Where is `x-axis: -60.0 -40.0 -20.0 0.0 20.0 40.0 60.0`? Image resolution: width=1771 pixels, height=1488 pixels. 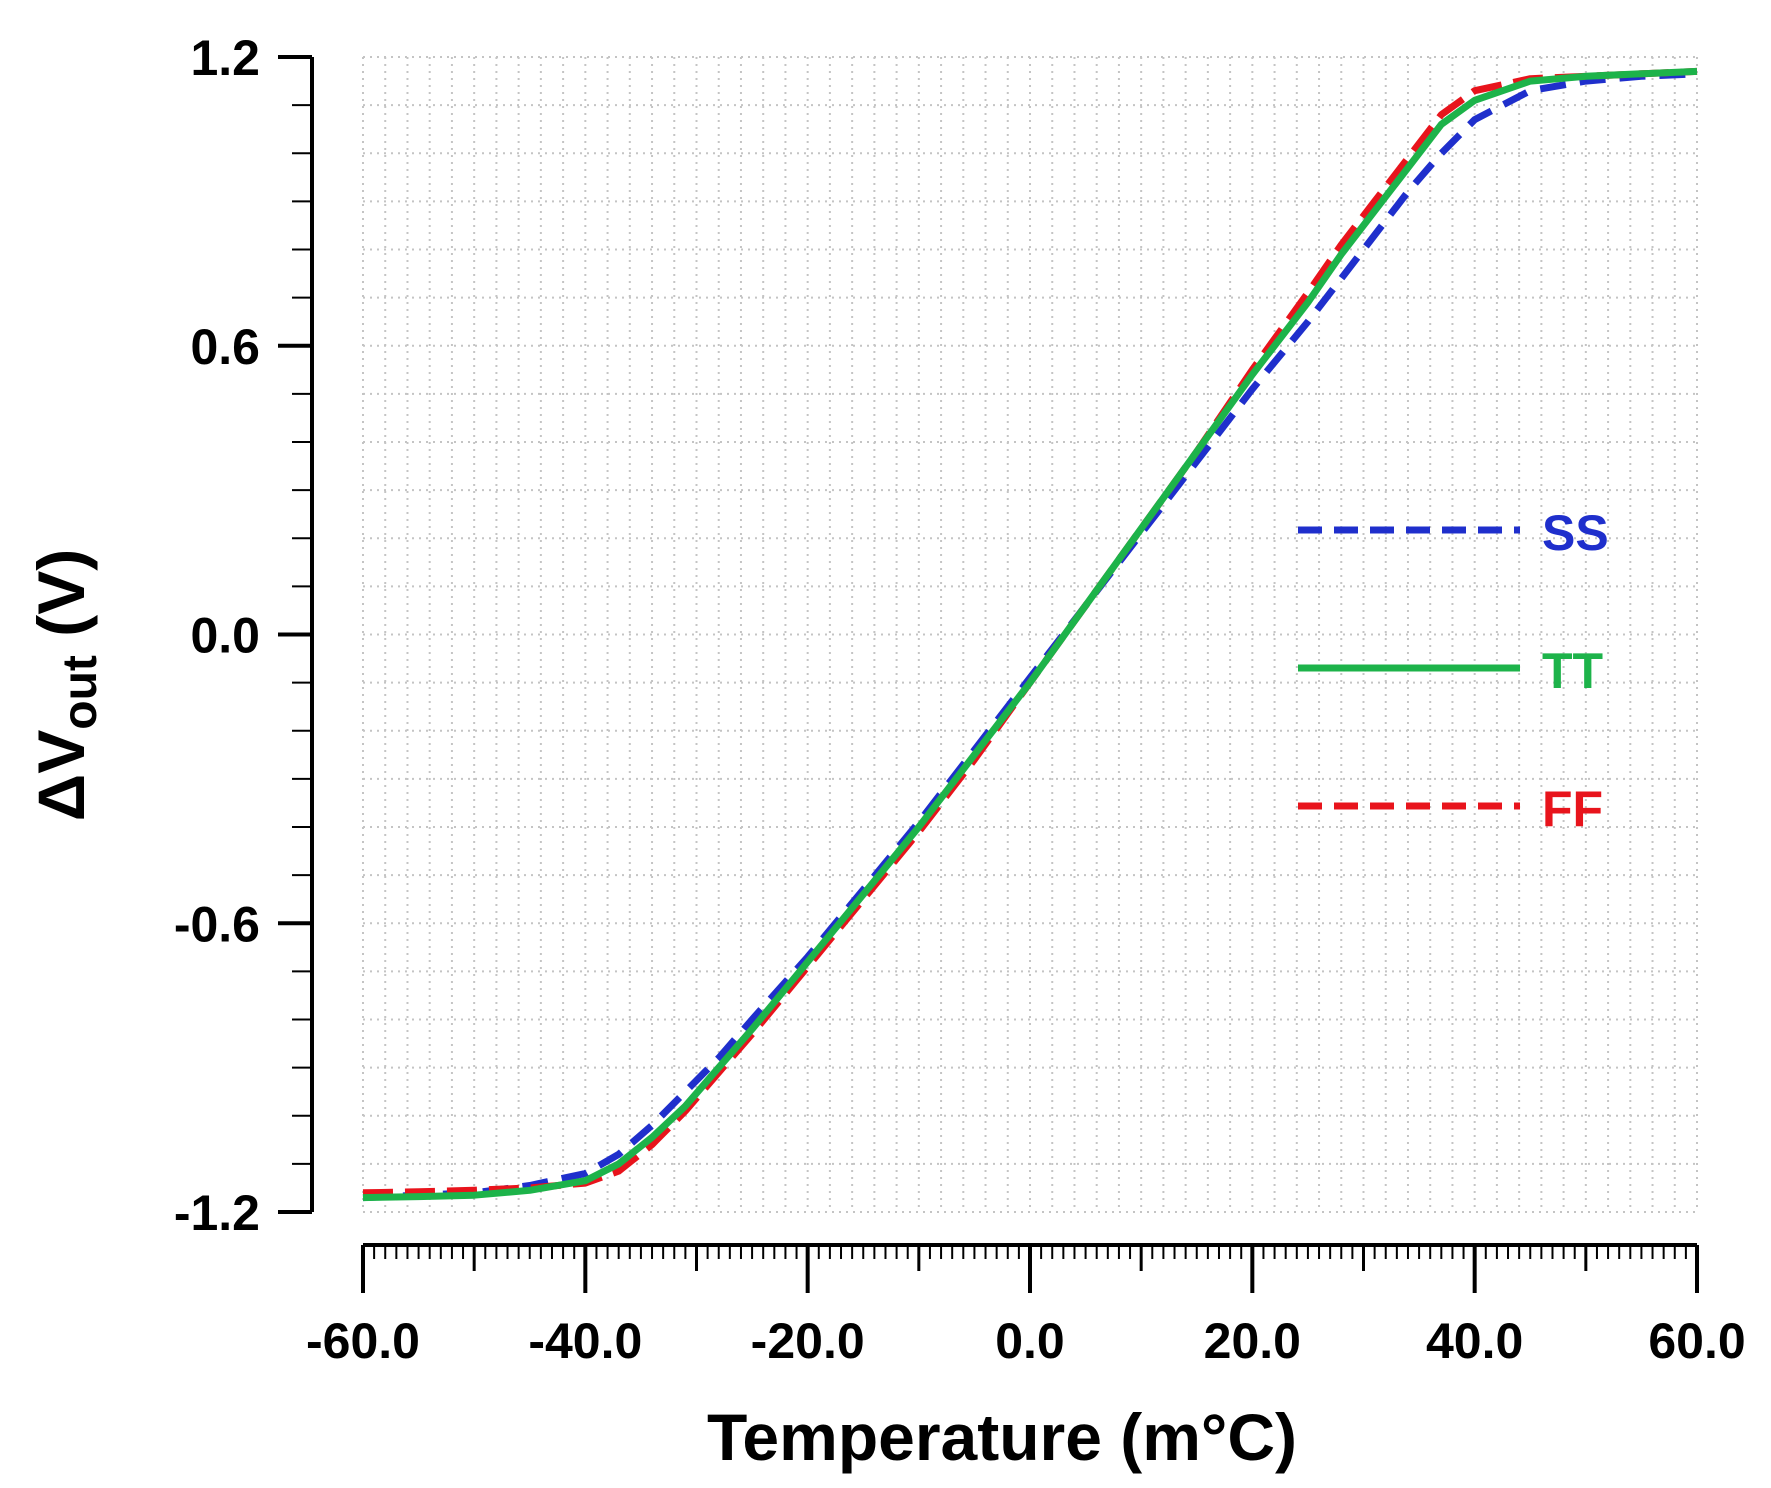 x-axis: -60.0 -40.0 -20.0 0.0 20.0 40.0 60.0 is located at coordinates (1026, 1306).